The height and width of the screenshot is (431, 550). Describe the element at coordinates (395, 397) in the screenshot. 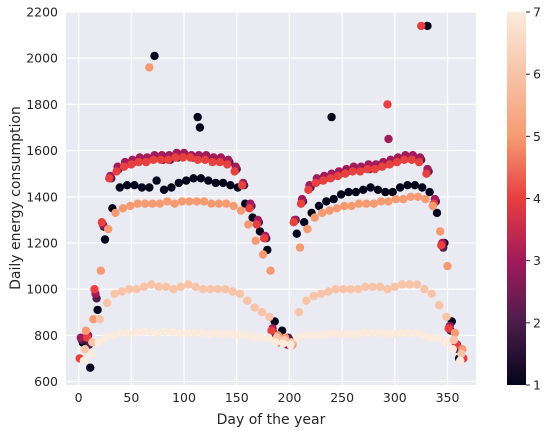

I see `x-tick-label: 300` at that location.